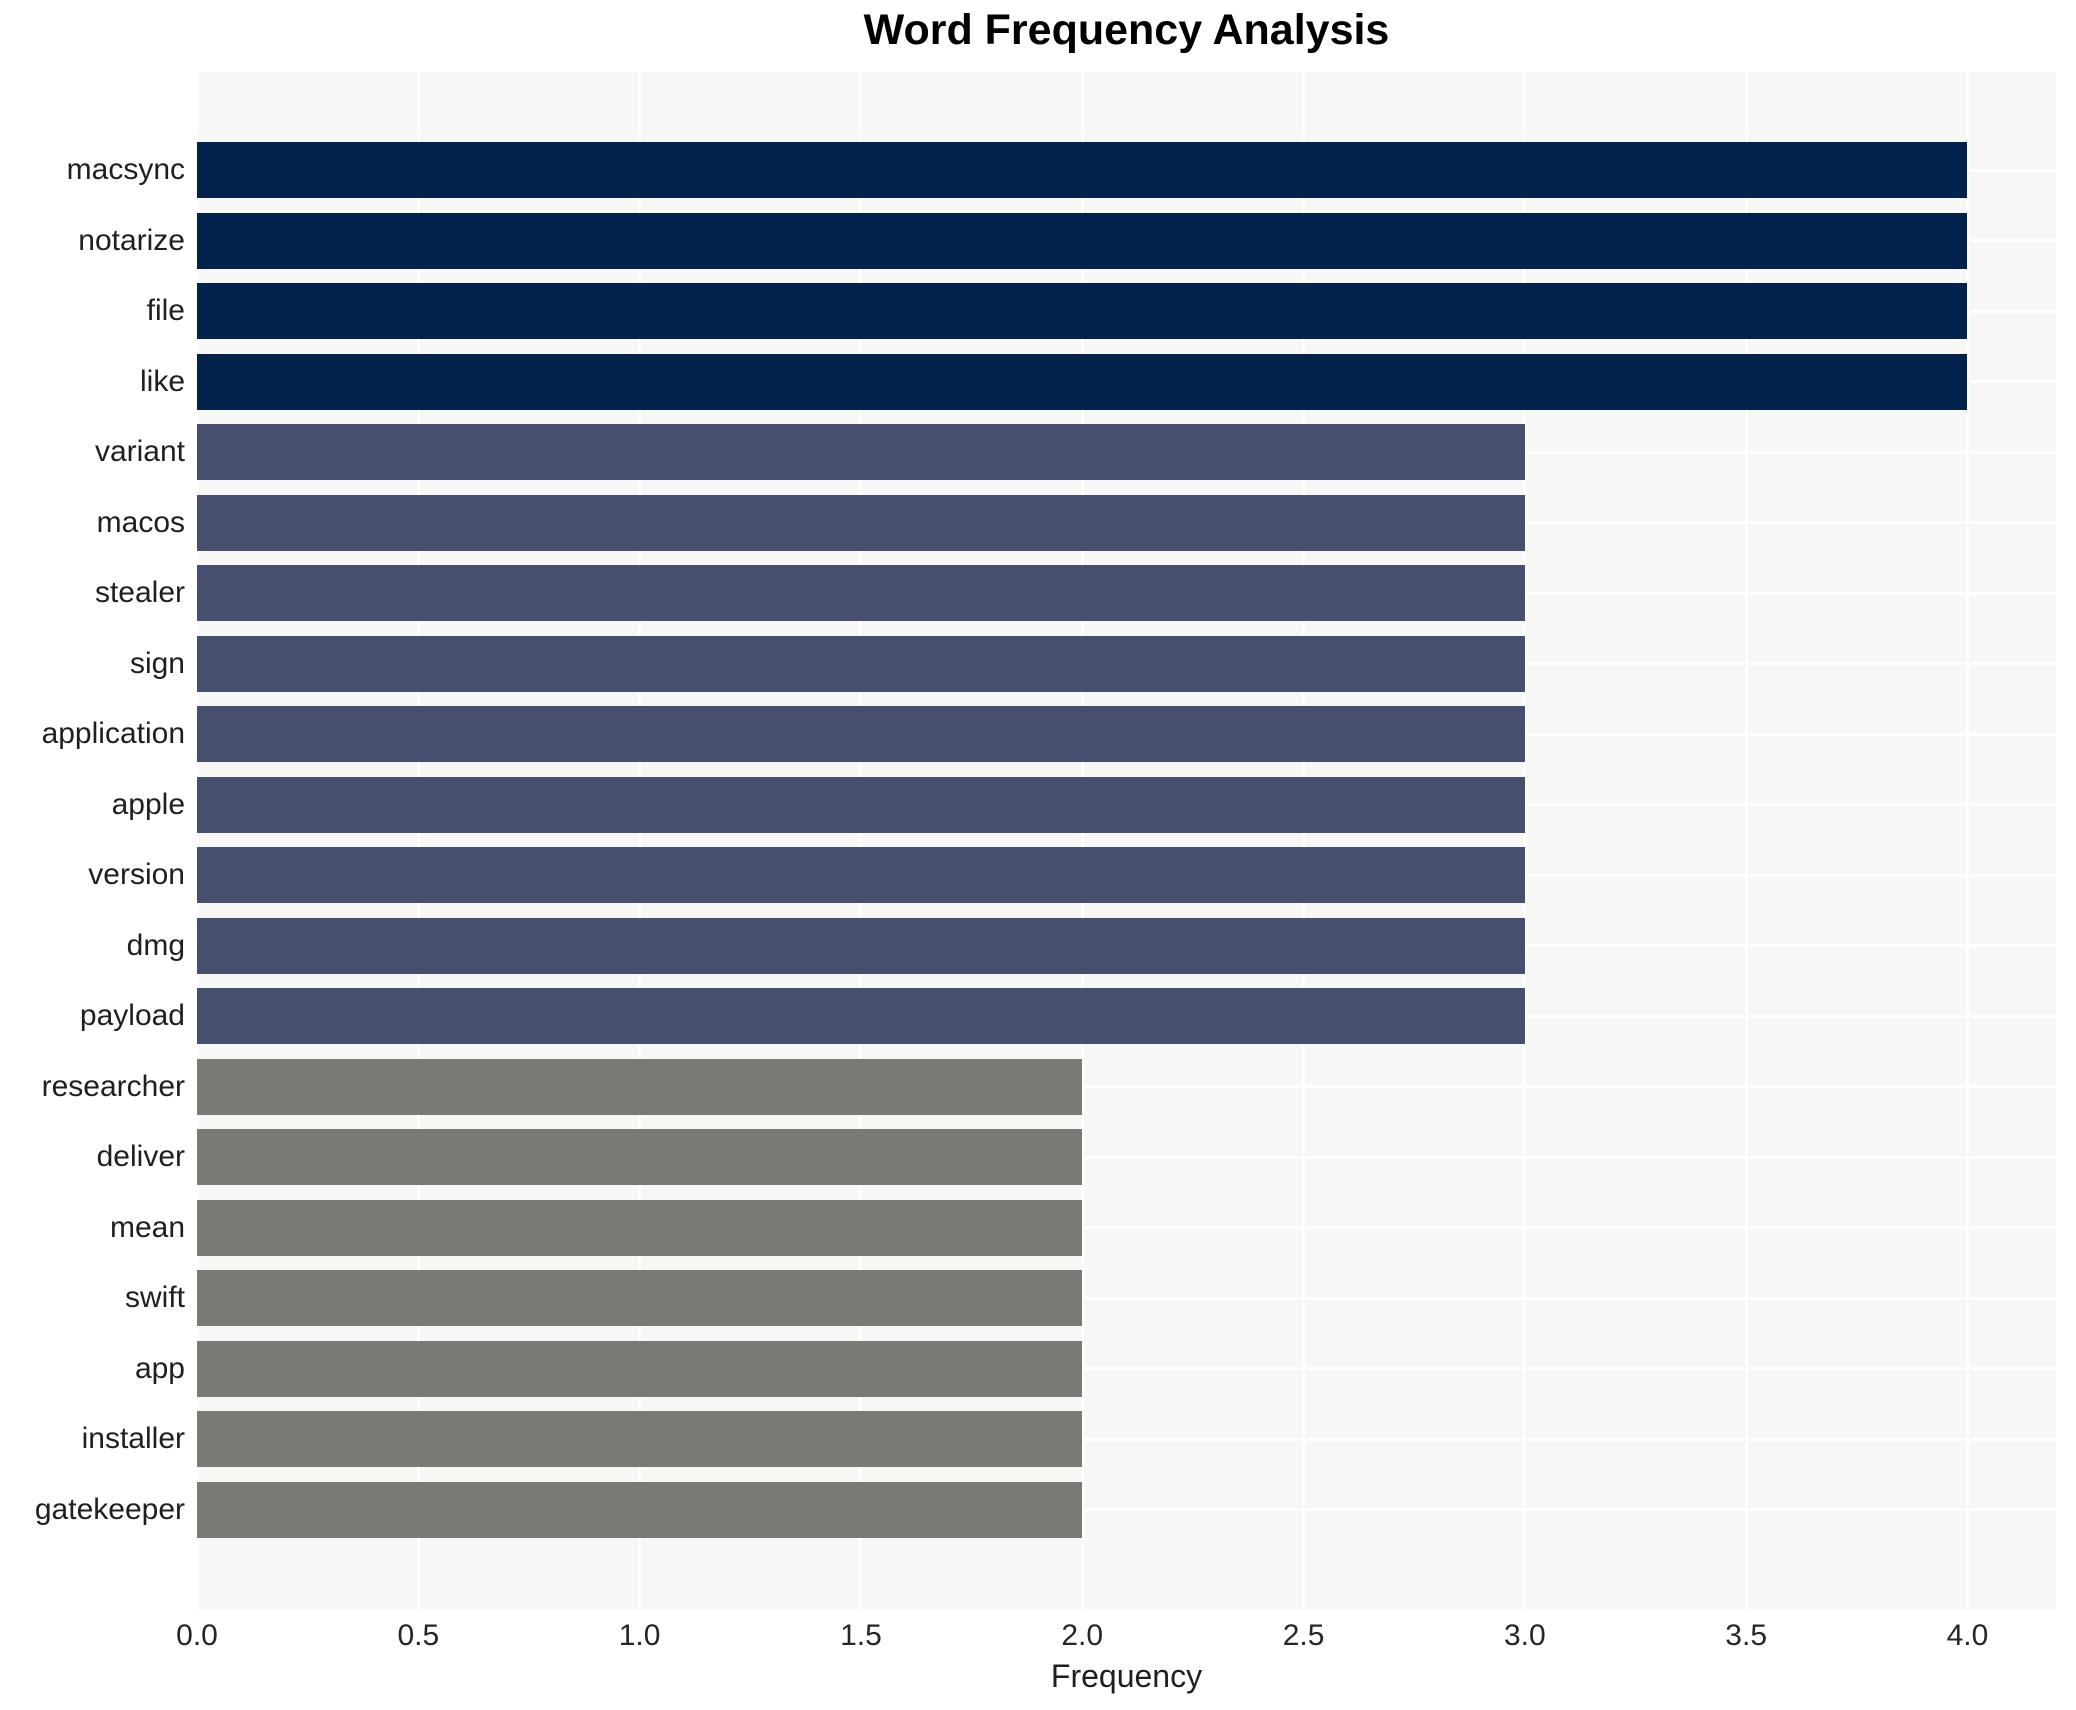 The image size is (2076, 1710). Describe the element at coordinates (125, 169) in the screenshot. I see `category-label: macsync` at that location.